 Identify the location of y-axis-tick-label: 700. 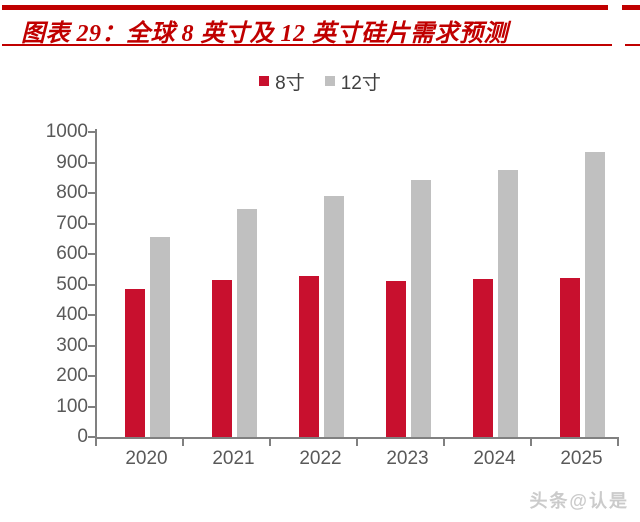
(72, 223).